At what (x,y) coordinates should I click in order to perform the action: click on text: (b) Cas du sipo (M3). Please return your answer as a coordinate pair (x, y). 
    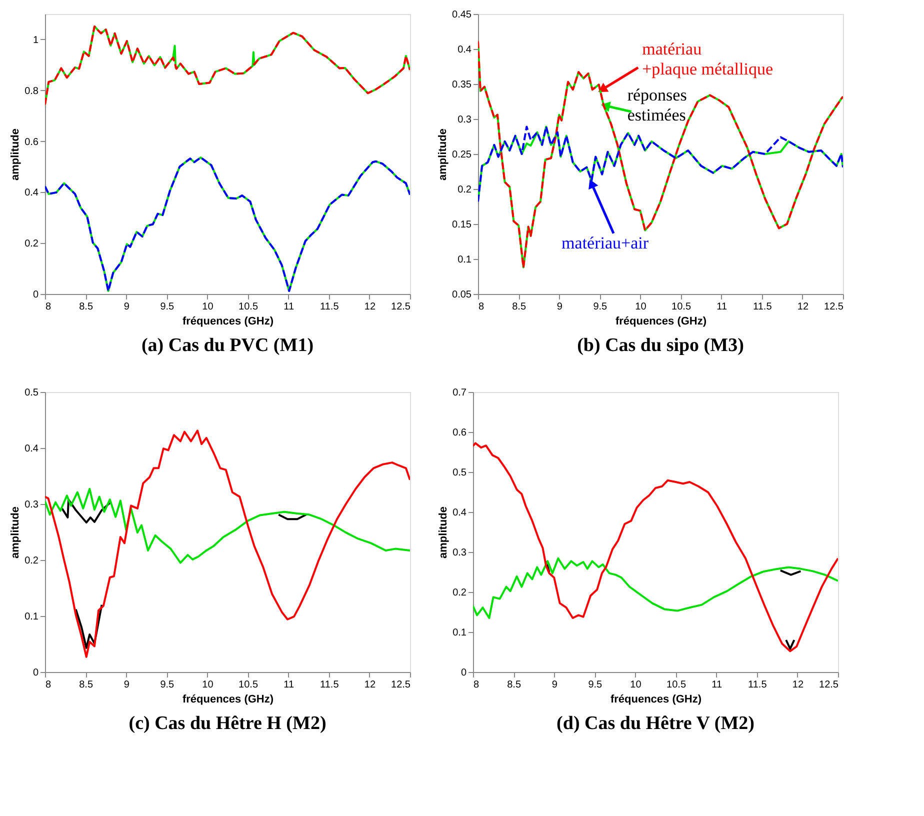
    Looking at the image, I should click on (660, 345).